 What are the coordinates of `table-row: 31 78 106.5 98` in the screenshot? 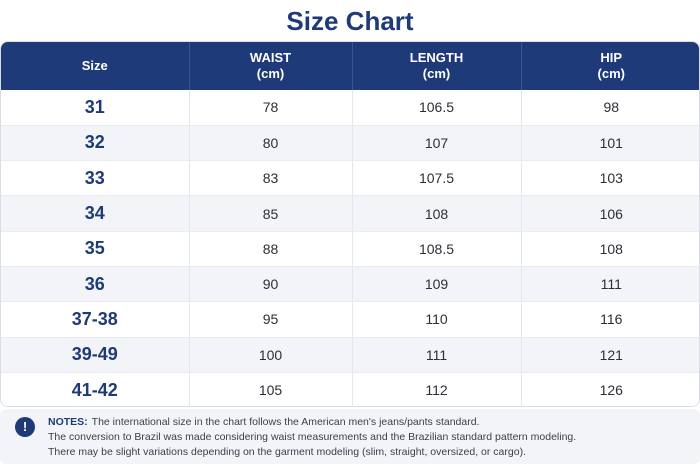 It's located at (350, 108).